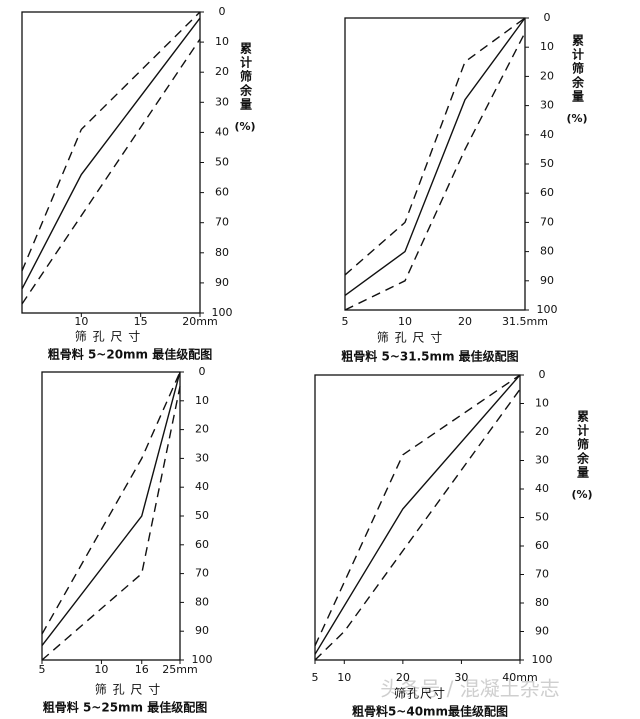 The height and width of the screenshot is (719, 640). I want to click on x-tick-label: 30, so click(461, 677).